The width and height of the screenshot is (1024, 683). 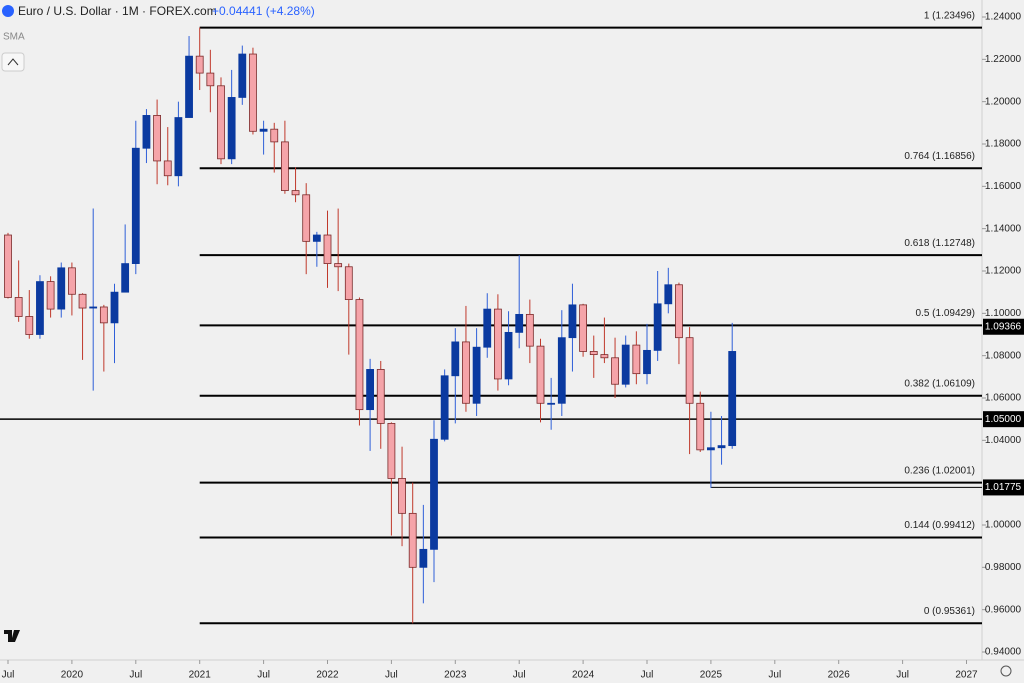 What do you see at coordinates (949, 611) in the screenshot?
I see `fib-label: 0 (0.95361)` at bounding box center [949, 611].